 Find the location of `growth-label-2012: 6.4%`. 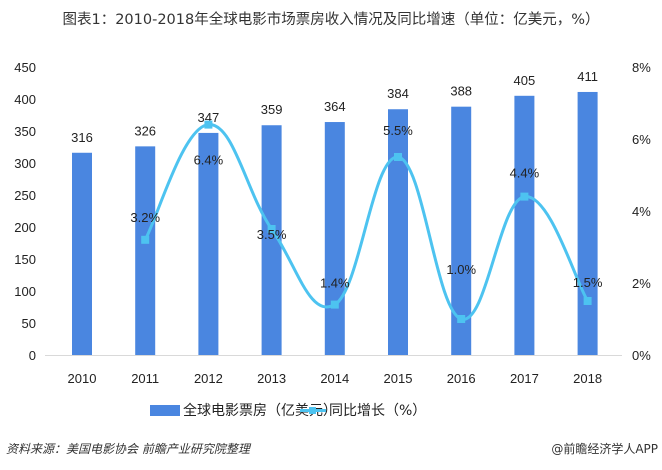

growth-label-2012: 6.4% is located at coordinates (209, 160).